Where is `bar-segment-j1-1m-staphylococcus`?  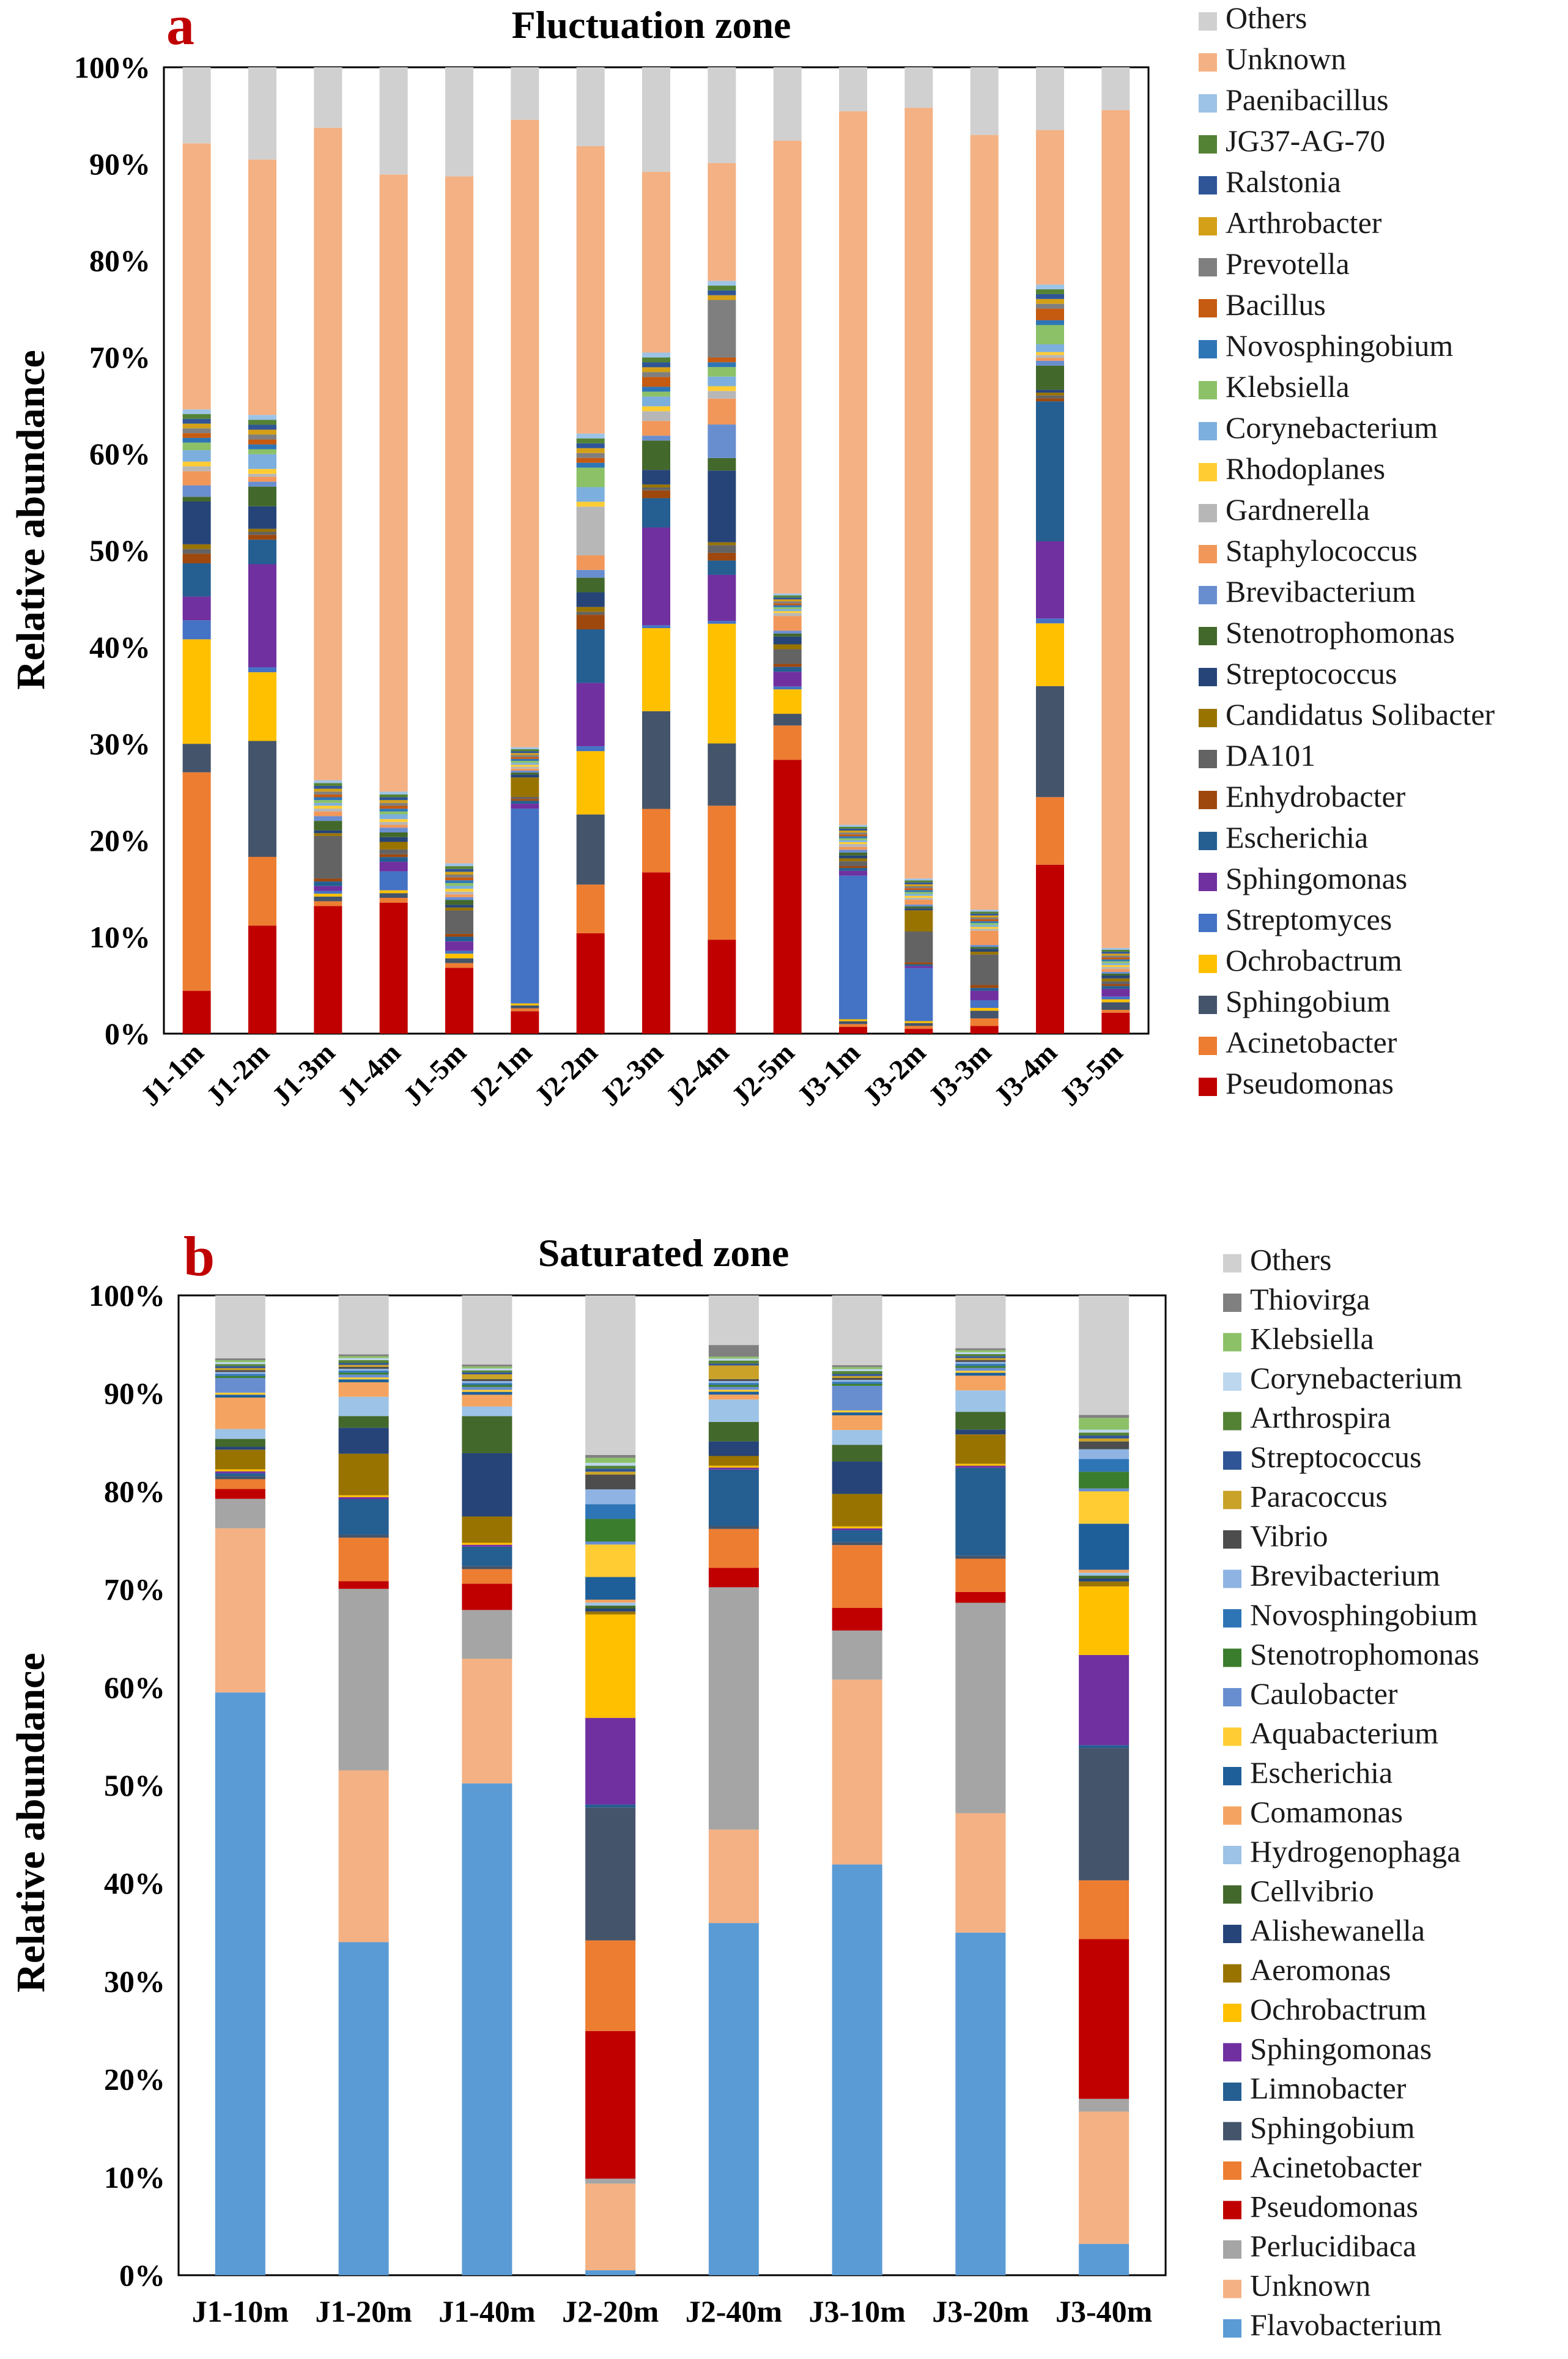
bar-segment-j1-1m-staphylococcus is located at coordinates (196, 478).